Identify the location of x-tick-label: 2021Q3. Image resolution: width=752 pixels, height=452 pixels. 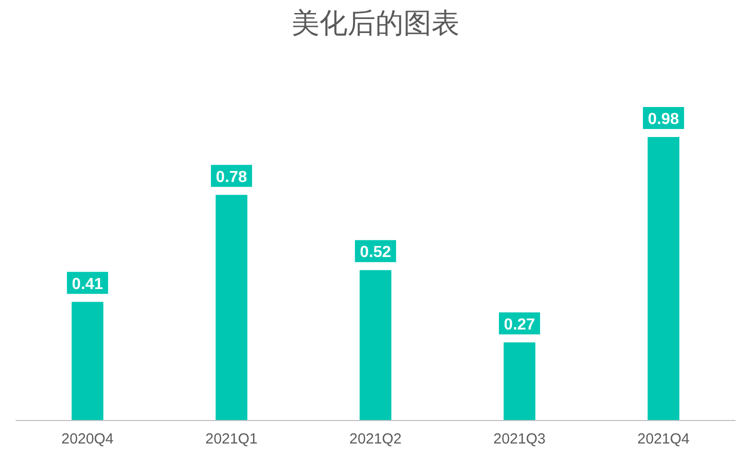
(519, 440).